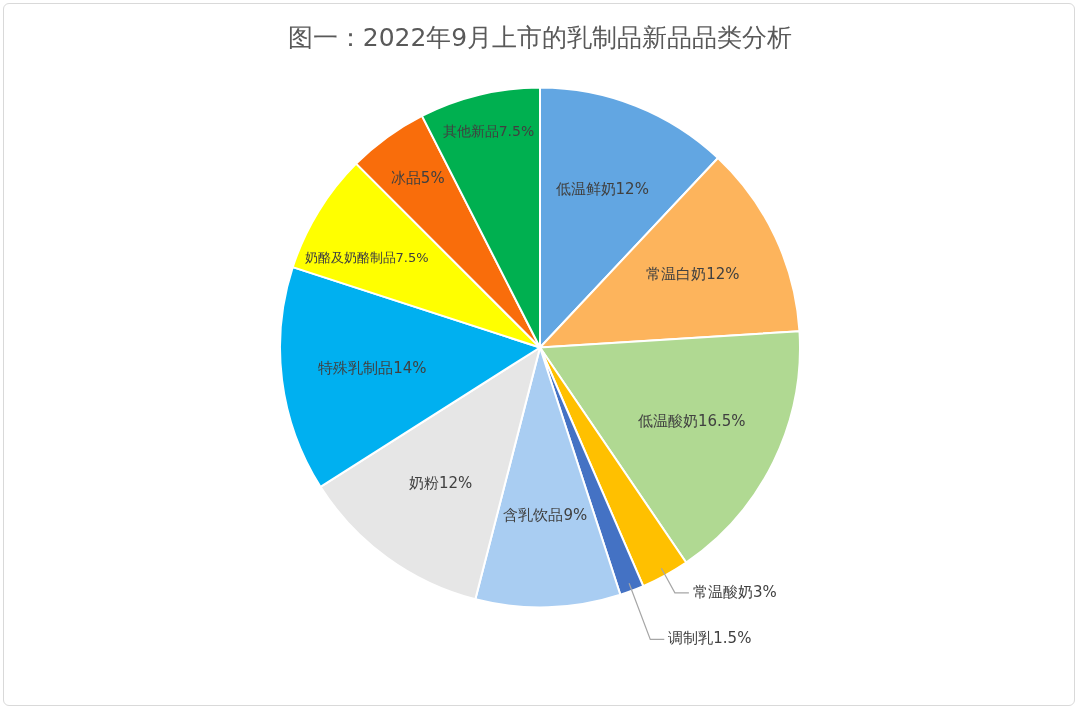 This screenshot has height=711, width=1080. I want to click on slice-label: 奶酪及奶酪制品7.5%, so click(366, 257).